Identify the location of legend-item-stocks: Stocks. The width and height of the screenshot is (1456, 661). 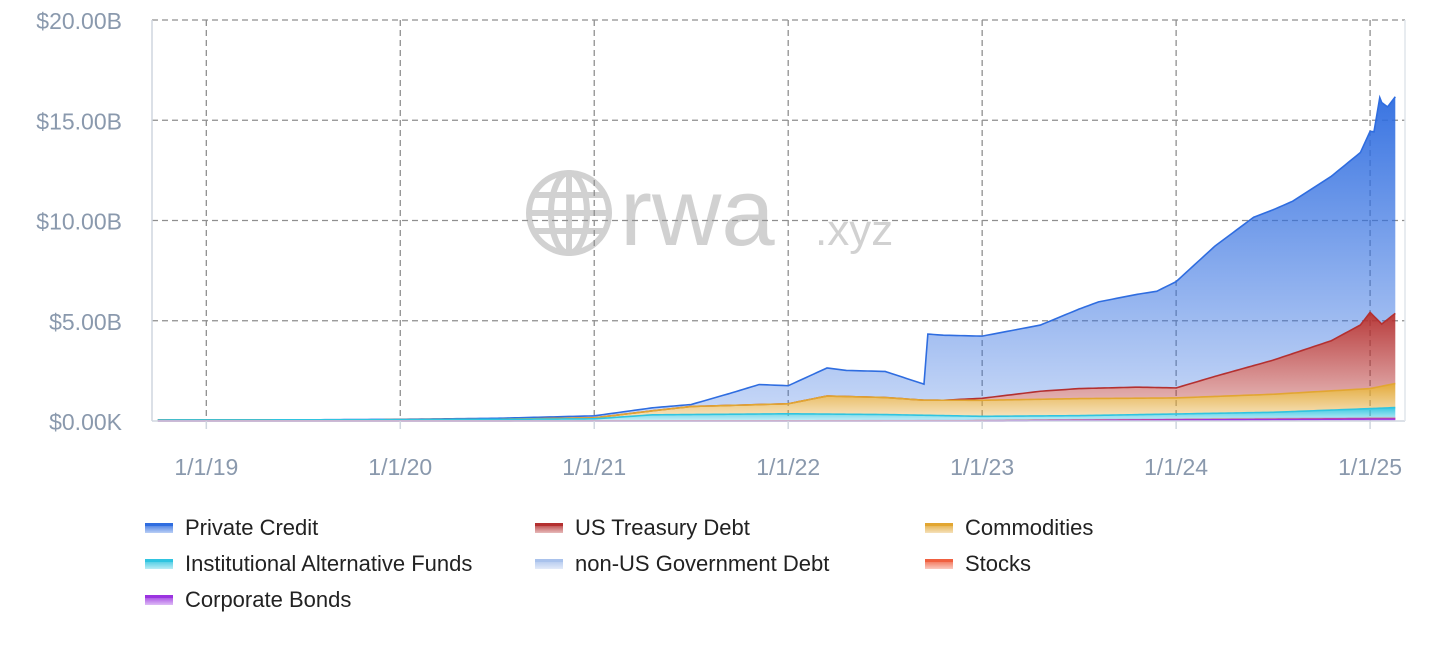
(1085, 563).